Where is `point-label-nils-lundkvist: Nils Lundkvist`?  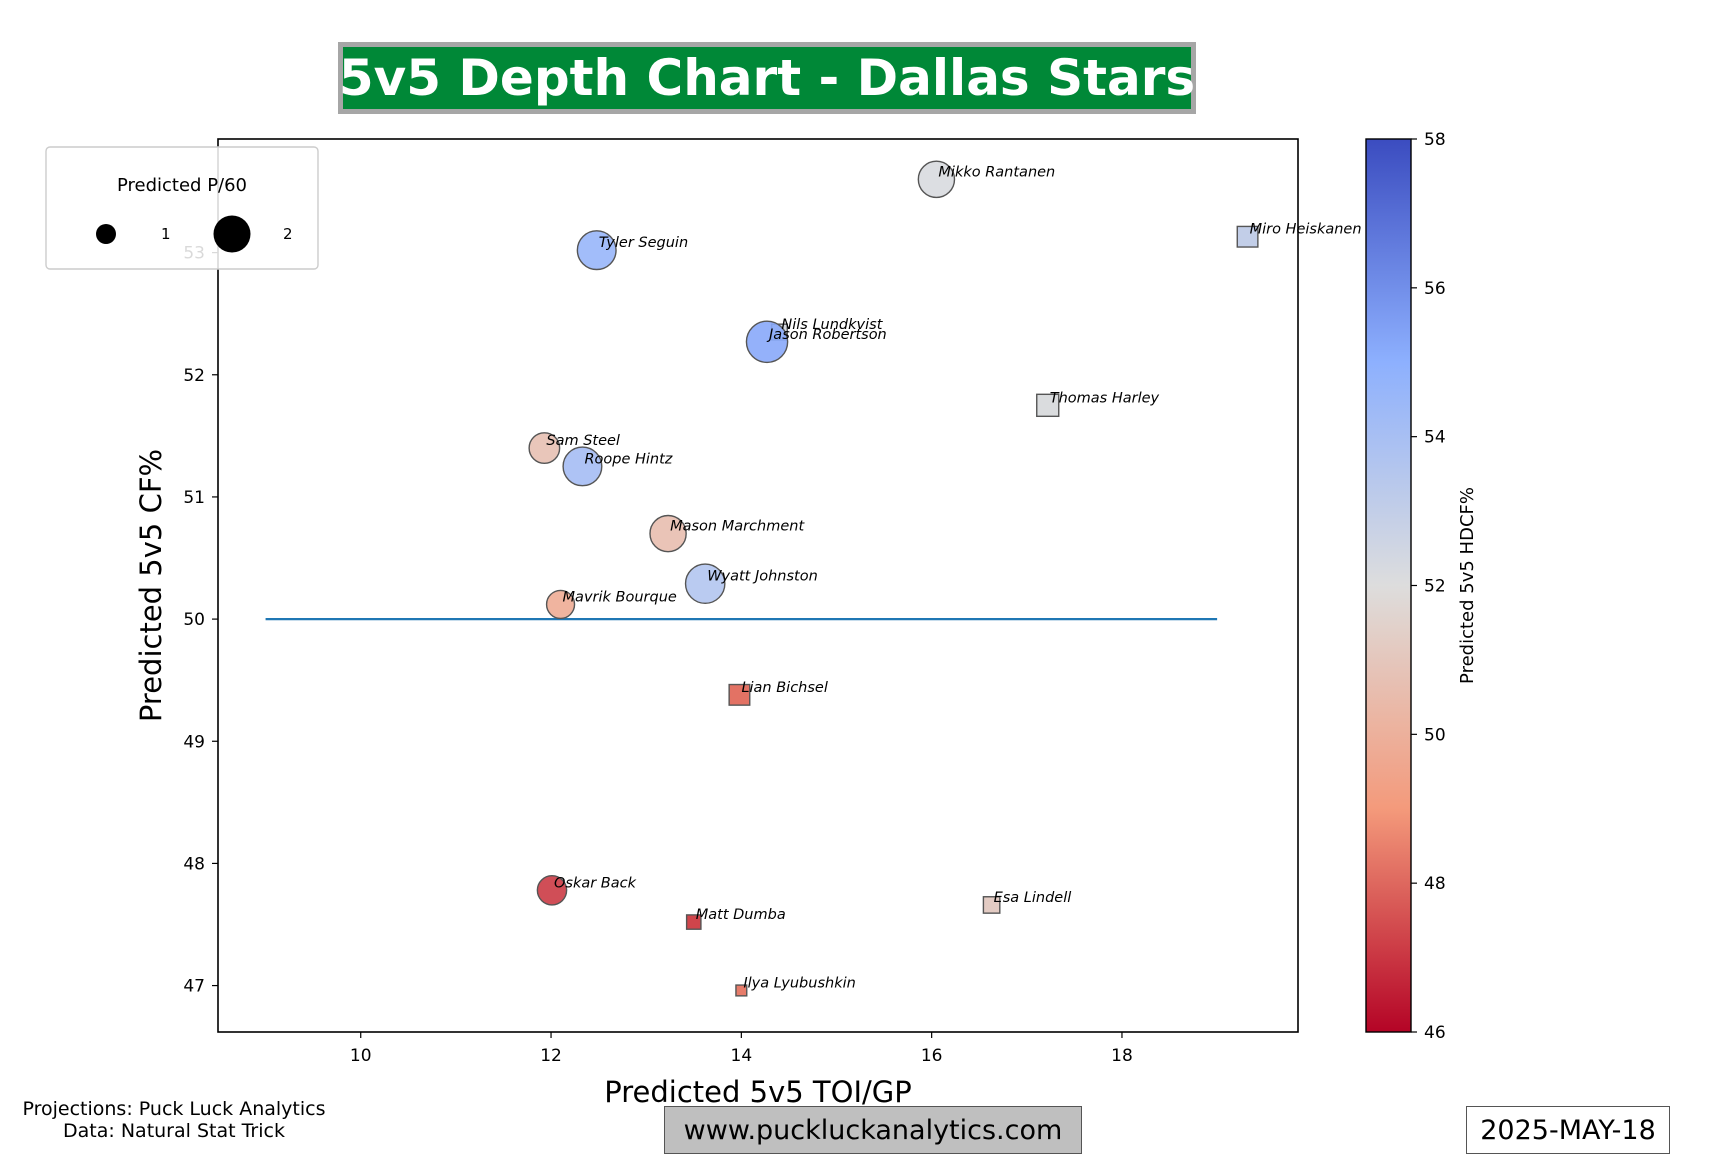 point-label-nils-lundkvist: Nils Lundkvist is located at coordinates (832, 325).